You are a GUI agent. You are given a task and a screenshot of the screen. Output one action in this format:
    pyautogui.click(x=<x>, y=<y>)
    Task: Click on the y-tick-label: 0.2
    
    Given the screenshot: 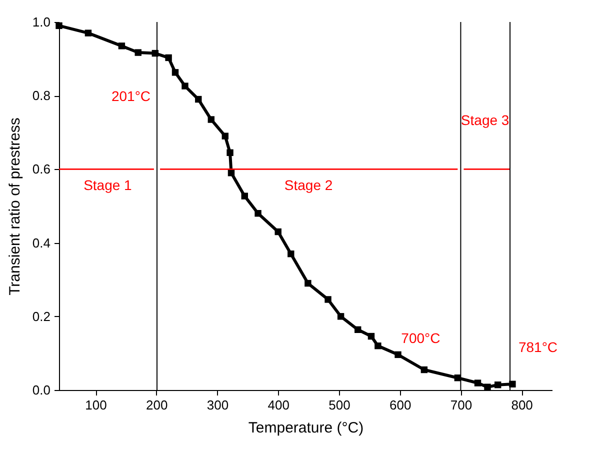 What is the action you would take?
    pyautogui.click(x=41, y=316)
    